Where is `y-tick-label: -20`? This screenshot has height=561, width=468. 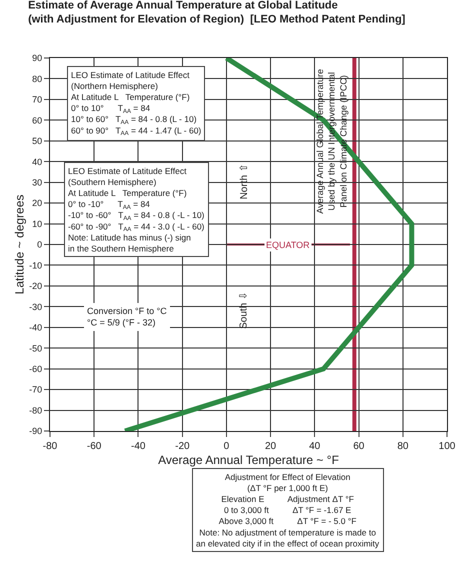
y-tick-label: -20 is located at coordinates (35, 286).